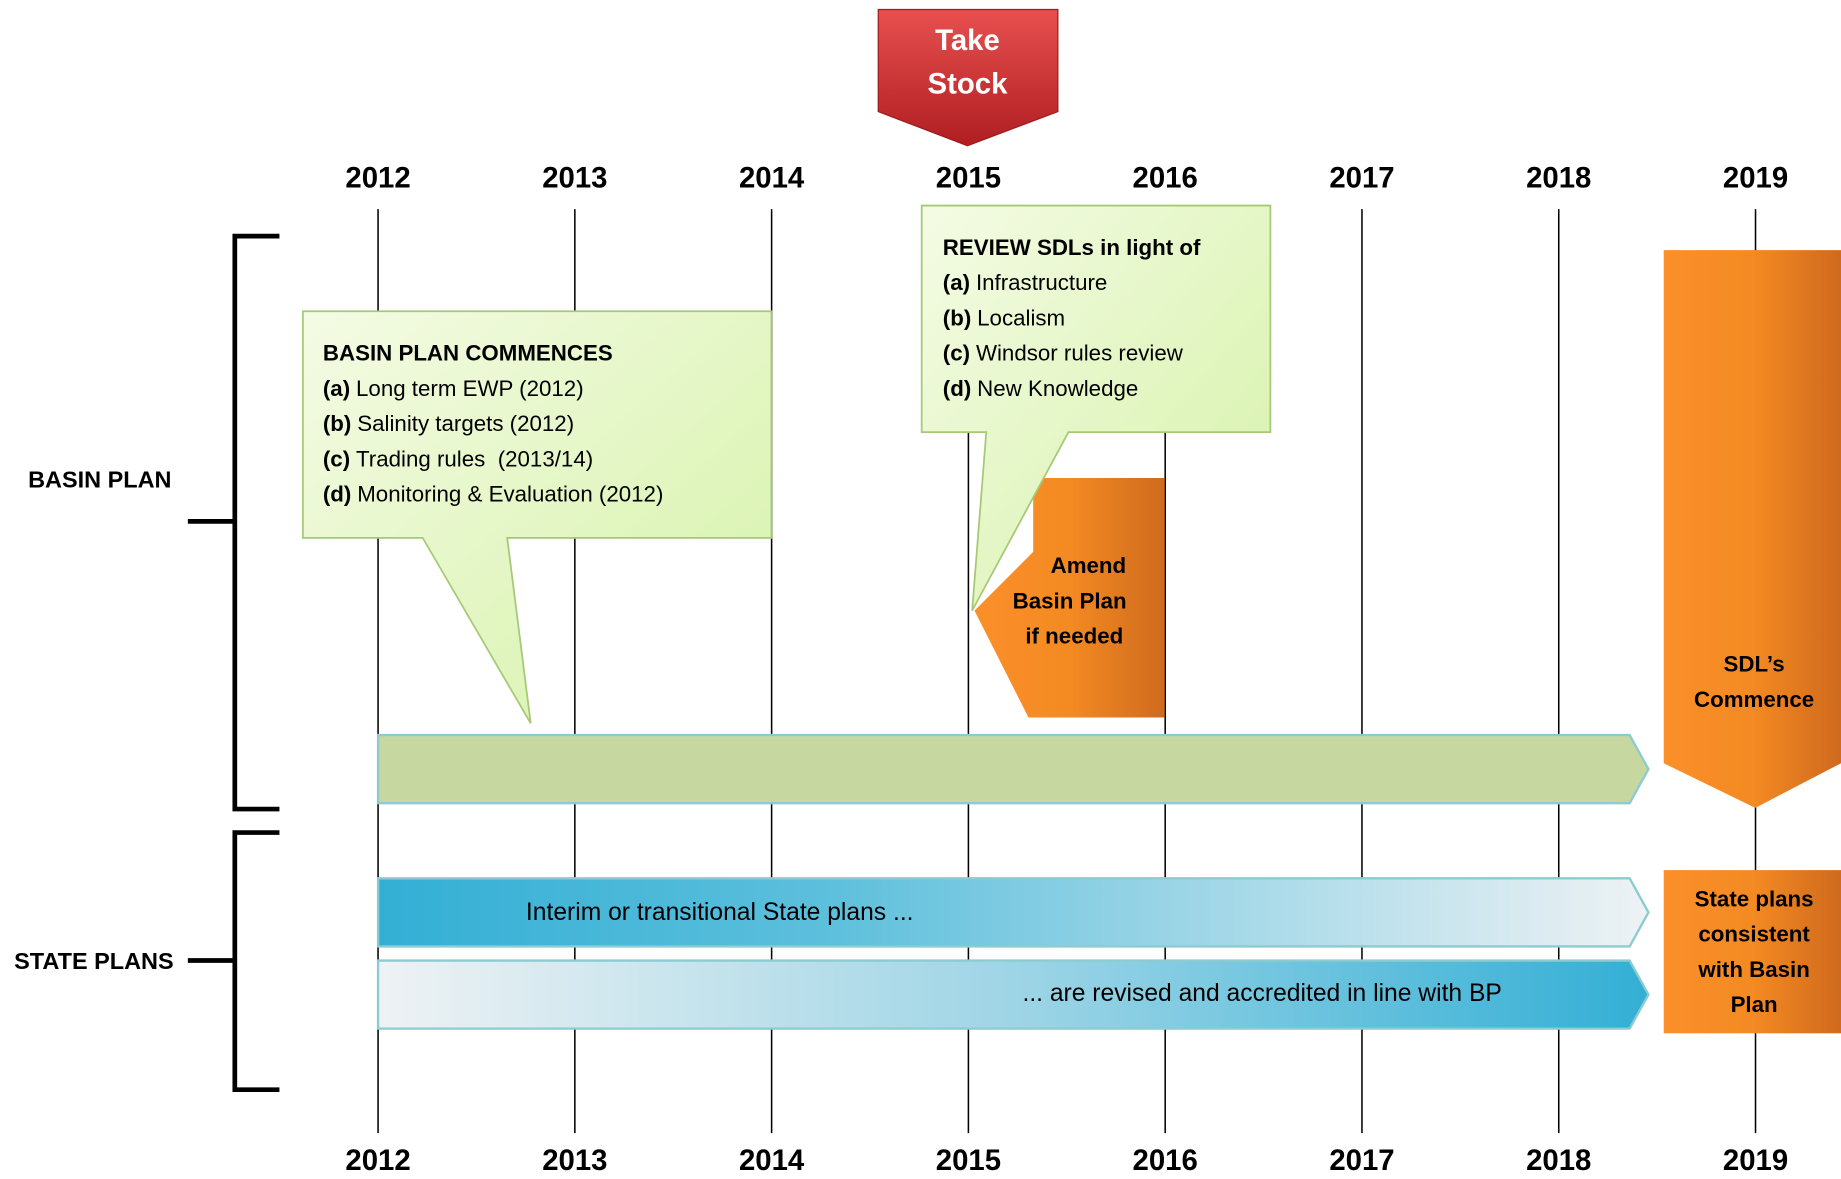 The image size is (1841, 1179). What do you see at coordinates (1041, 282) in the screenshot?
I see `item-text: Infrastructure` at bounding box center [1041, 282].